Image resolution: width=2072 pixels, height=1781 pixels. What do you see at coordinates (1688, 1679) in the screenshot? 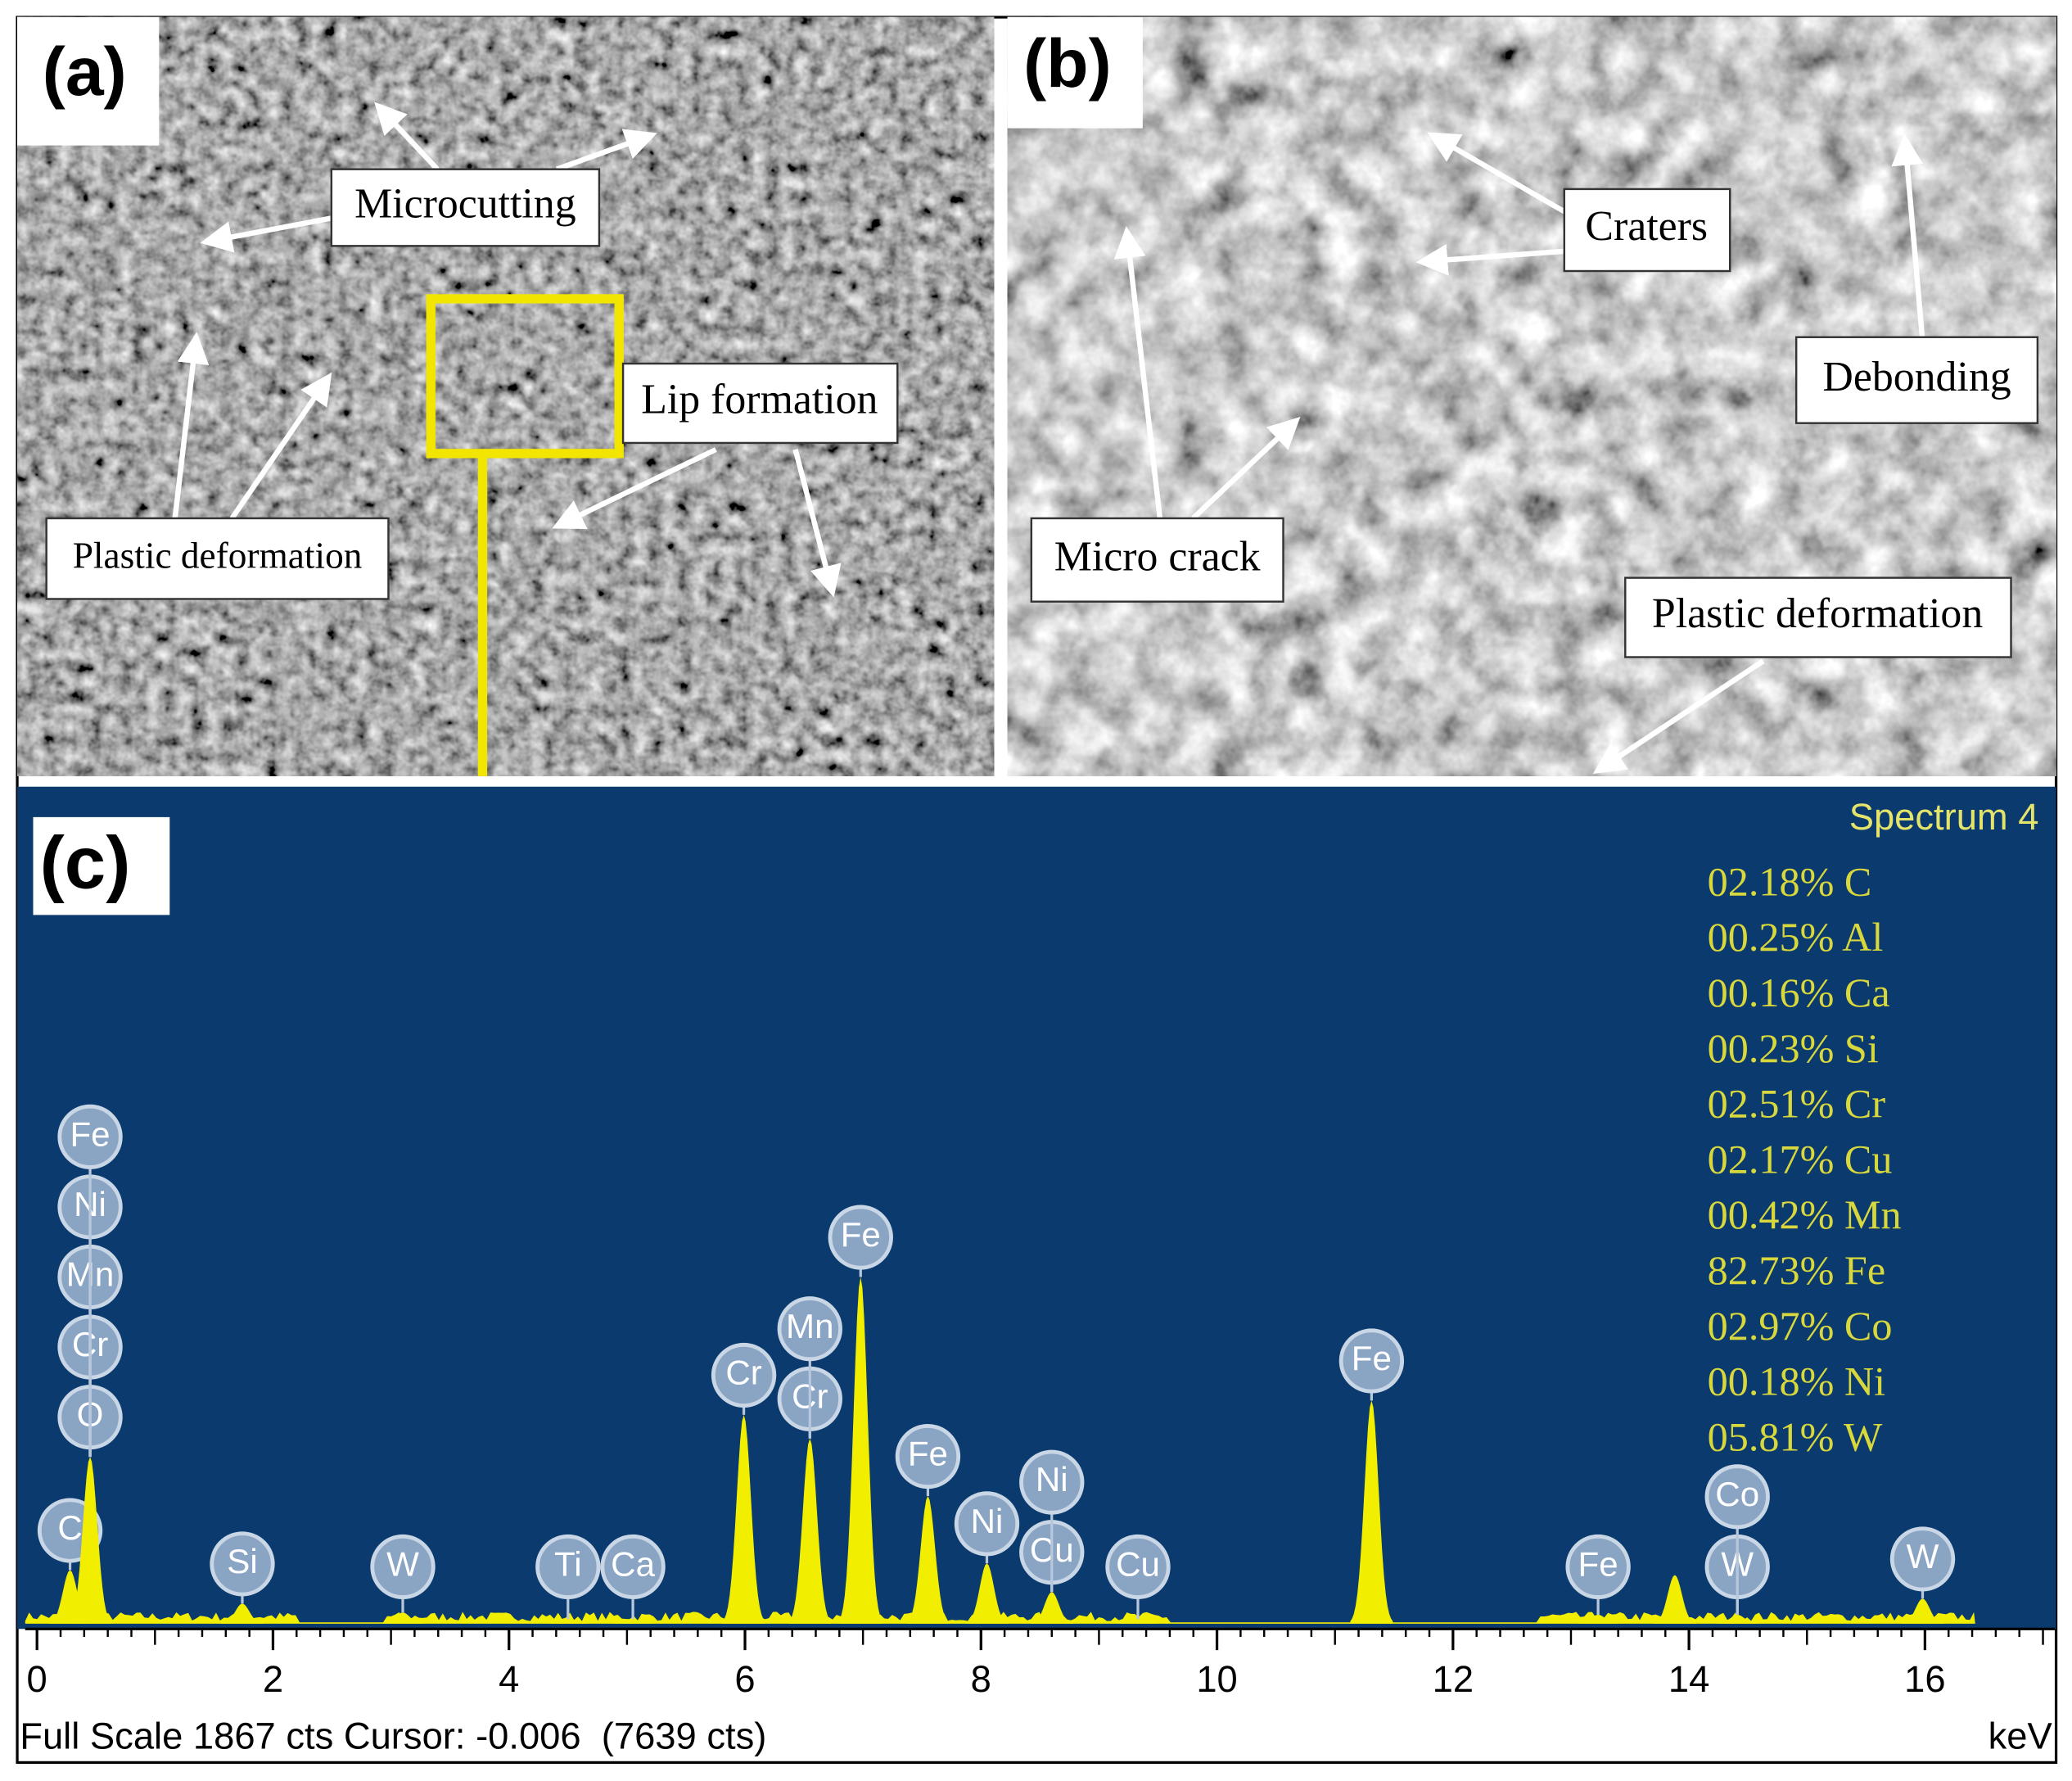
I see `x-tick-label: 14` at bounding box center [1688, 1679].